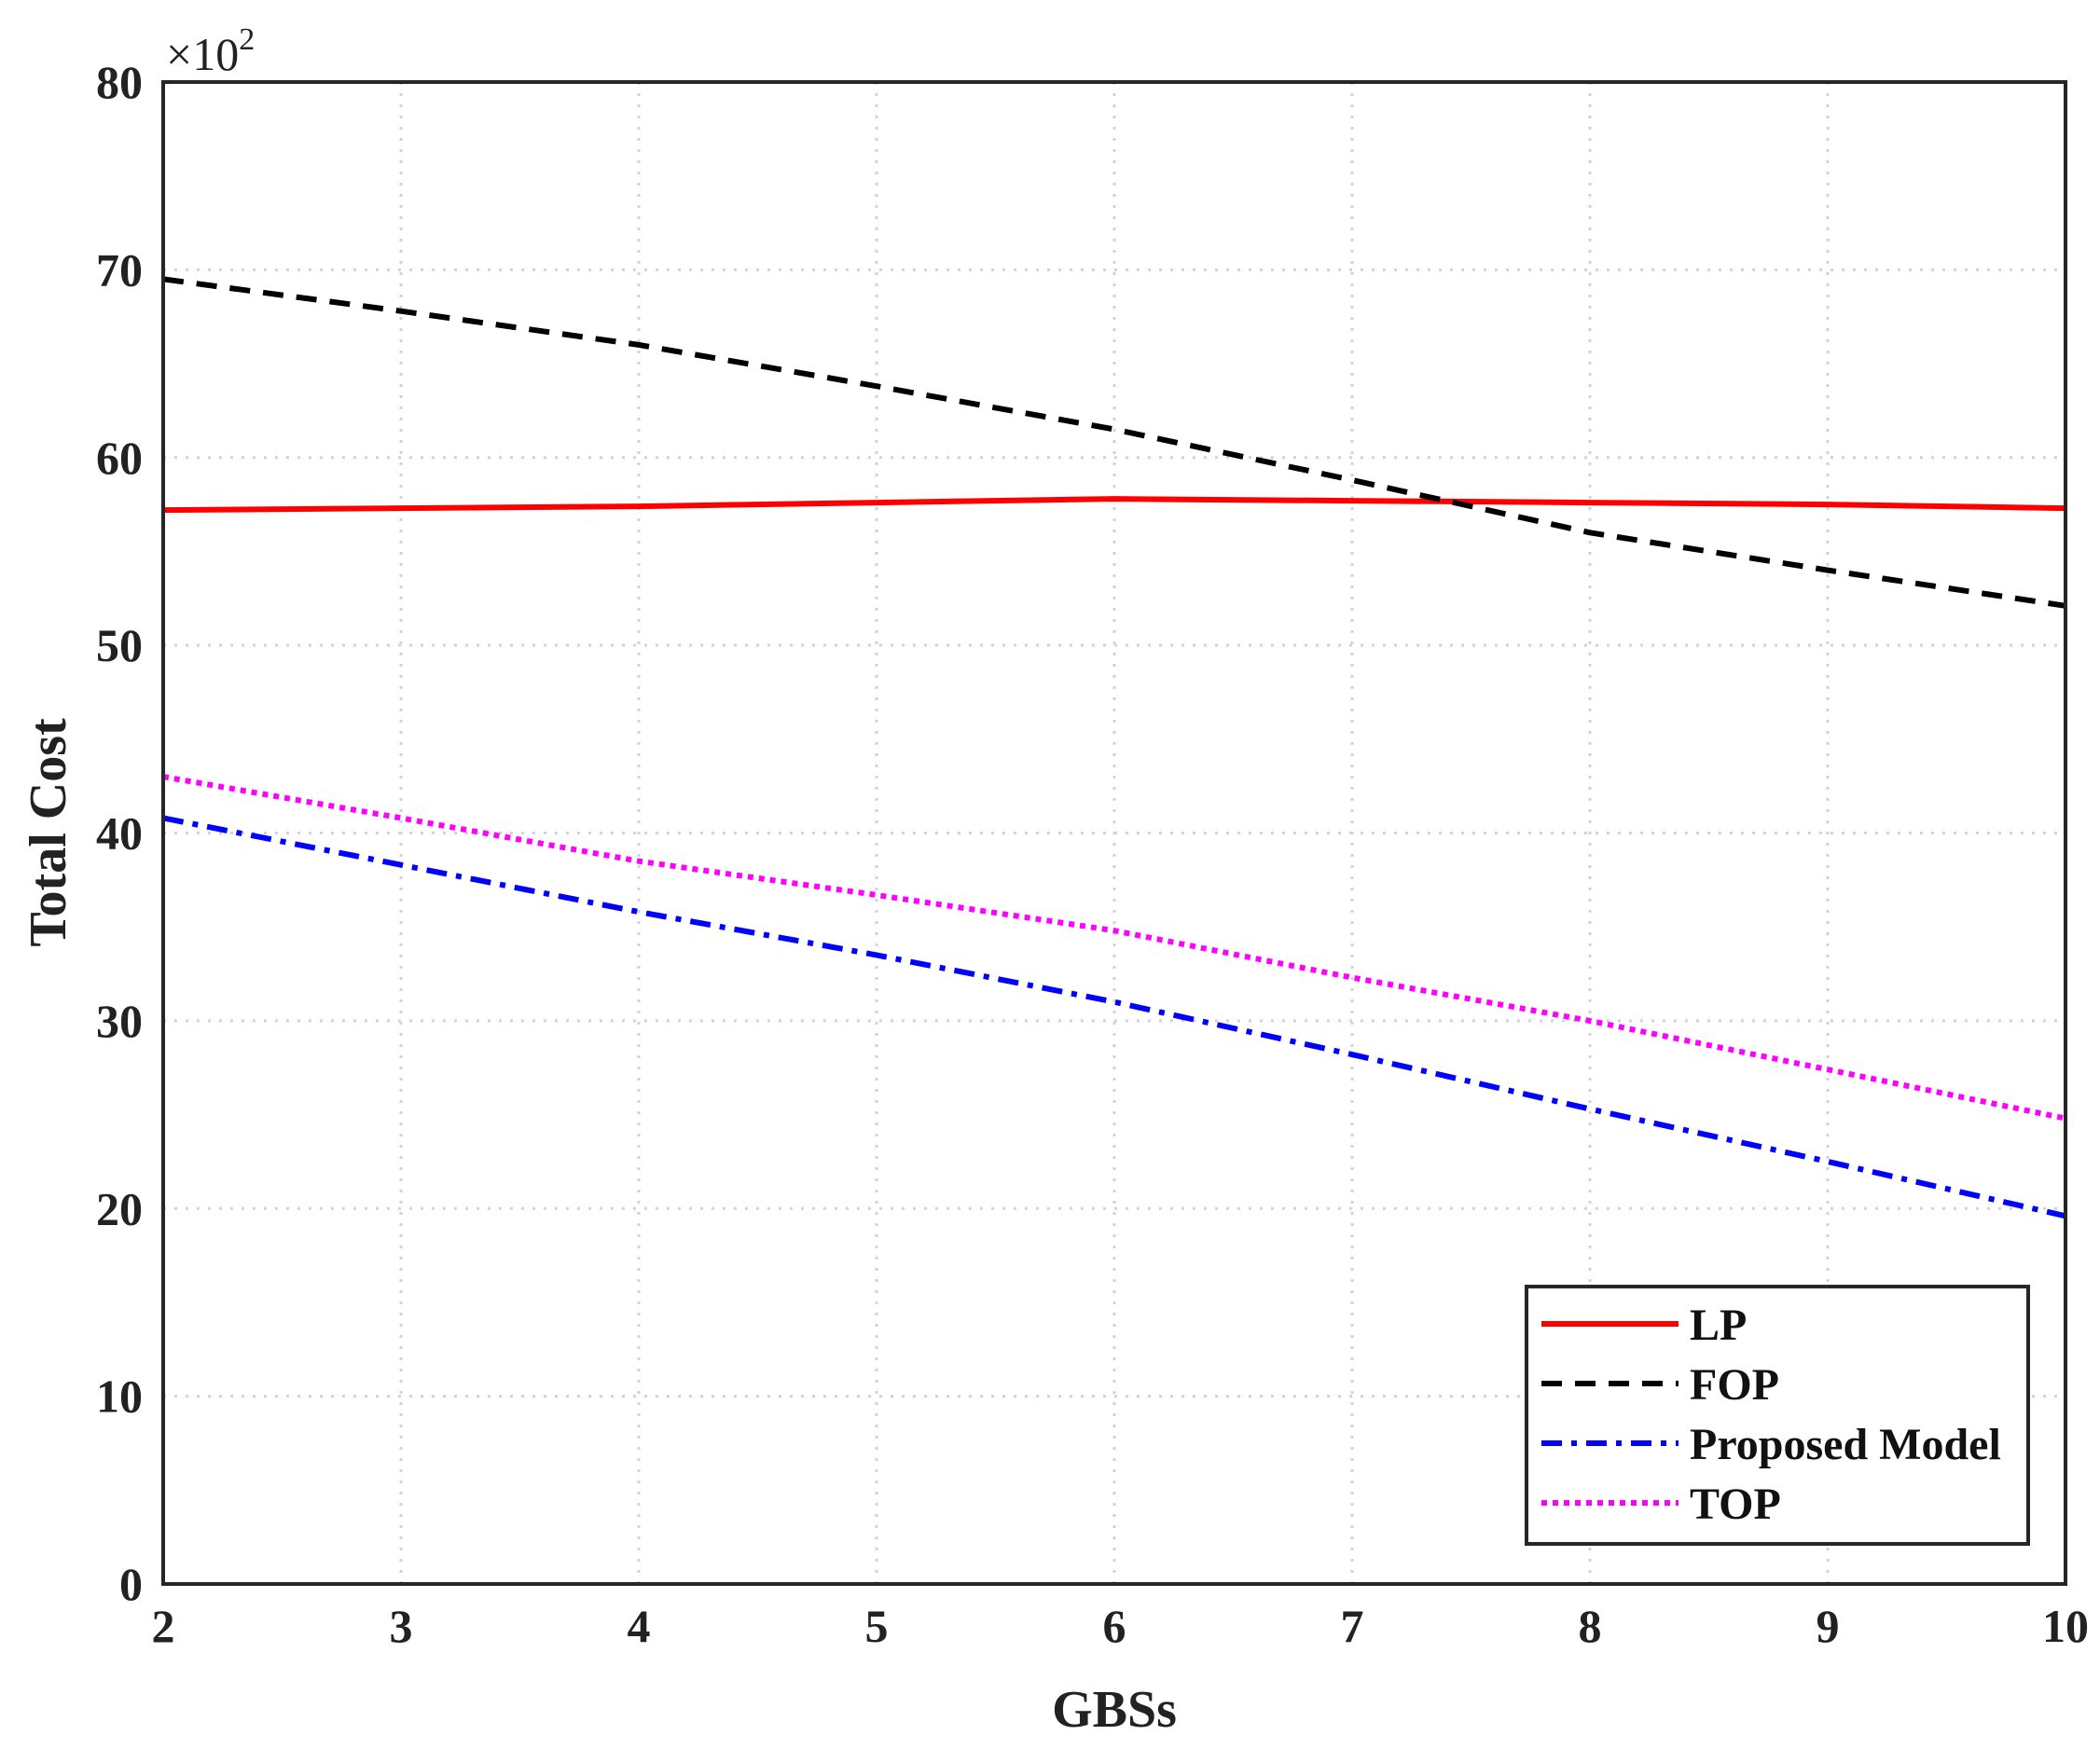 The image size is (2100, 1749). I want to click on x-tick-label: 2, so click(164, 1626).